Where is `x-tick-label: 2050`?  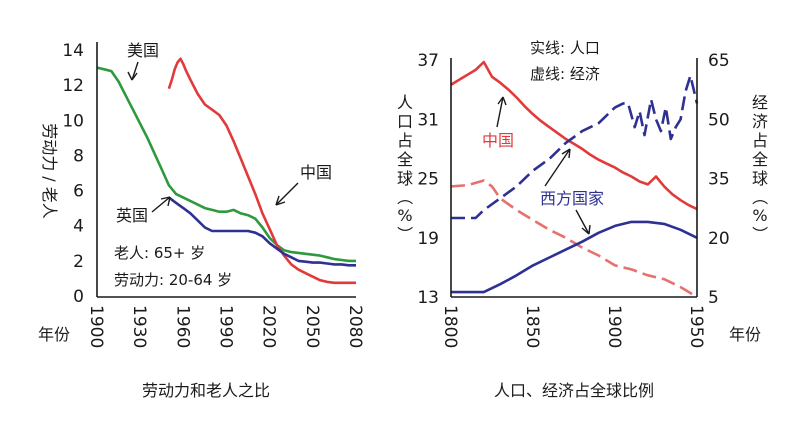 x-tick-label: 2050 is located at coordinates (312, 326).